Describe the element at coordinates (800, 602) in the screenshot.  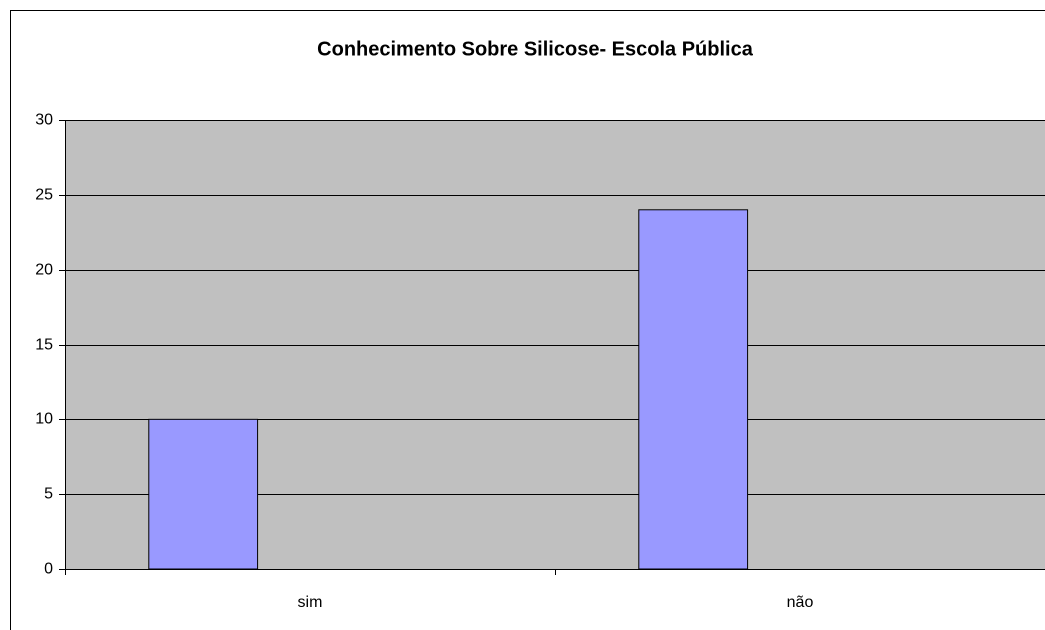
I see `x-tick-label: não` at that location.